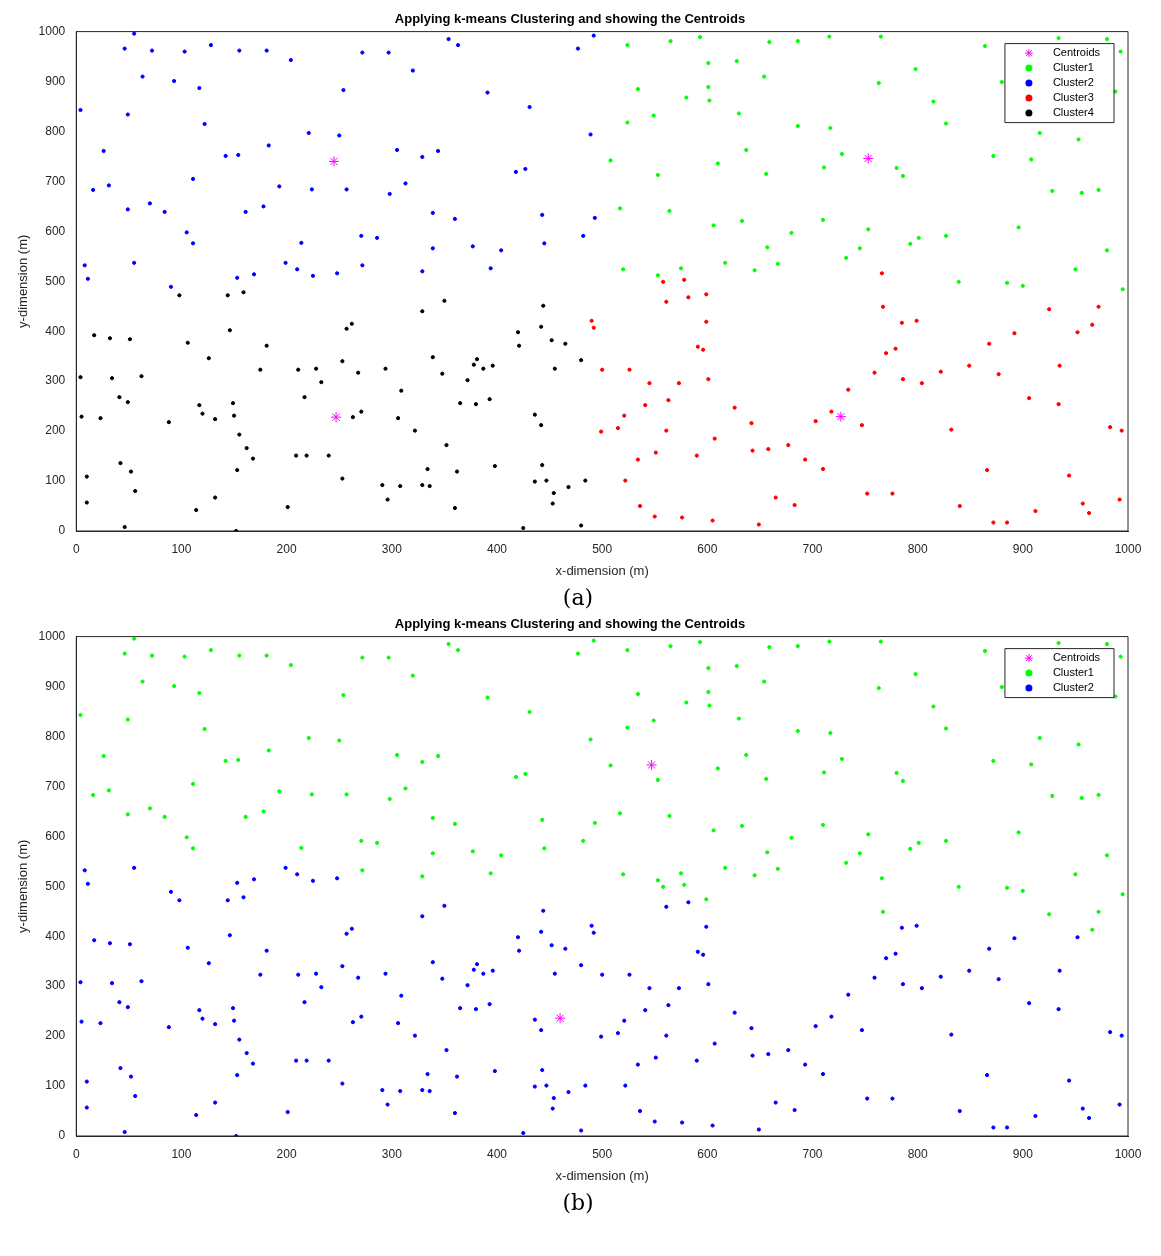  I want to click on text: (a), so click(578, 598).